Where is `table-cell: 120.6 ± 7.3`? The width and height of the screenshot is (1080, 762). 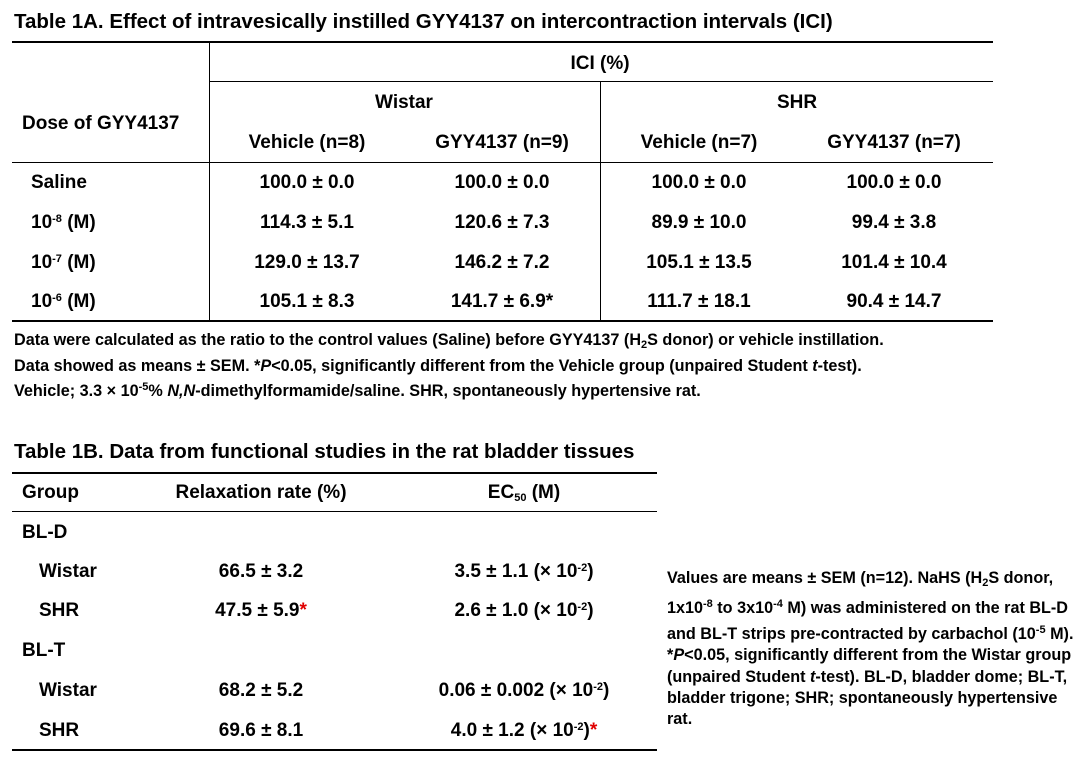
table-cell: 120.6 ± 7.3 is located at coordinates (502, 222).